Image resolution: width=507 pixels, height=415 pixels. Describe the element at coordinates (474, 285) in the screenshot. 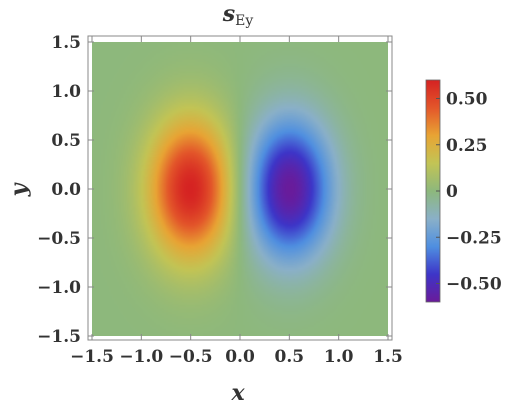

I see `colorbar-tick-label: −0.50` at that location.